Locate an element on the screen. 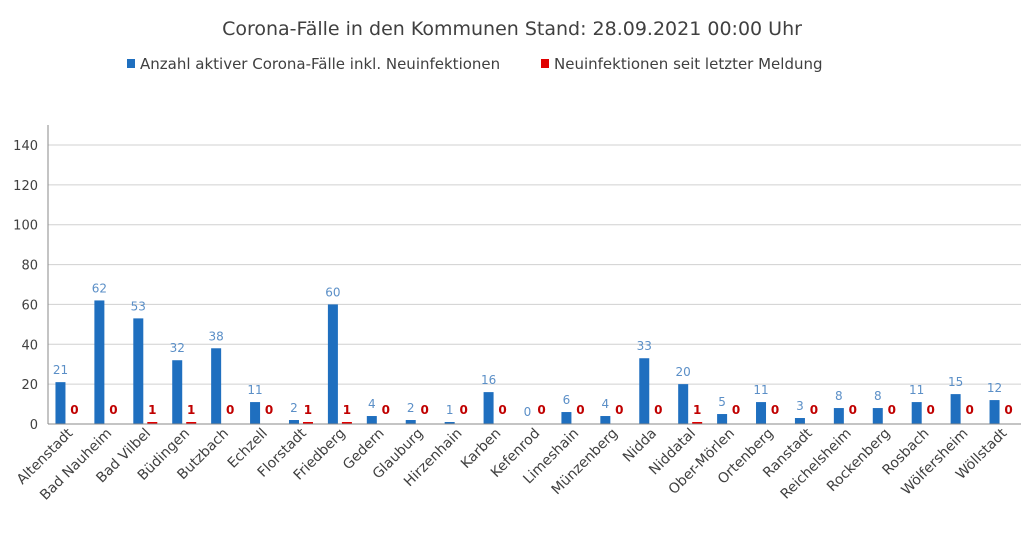 Image resolution: width=1024 pixels, height=534 pixels. data-label-active: 1 is located at coordinates (450, 410).